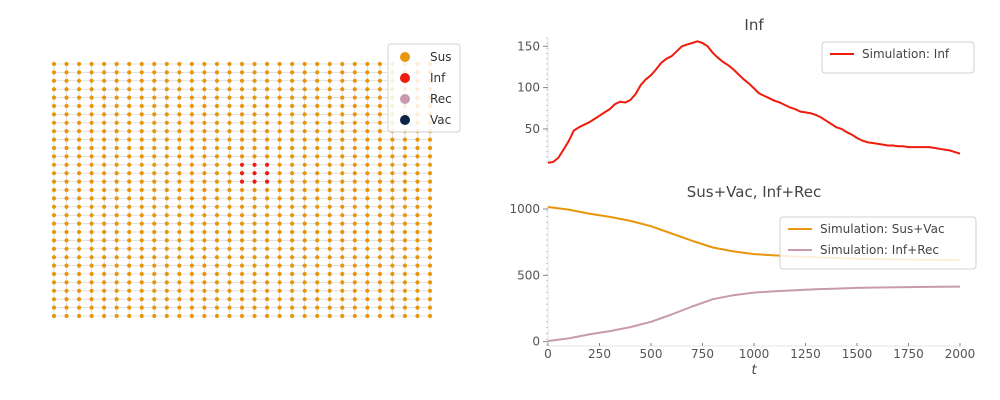 The width and height of the screenshot is (1000, 400). Describe the element at coordinates (405, 120) in the screenshot. I see `legend-marker-vac` at that location.